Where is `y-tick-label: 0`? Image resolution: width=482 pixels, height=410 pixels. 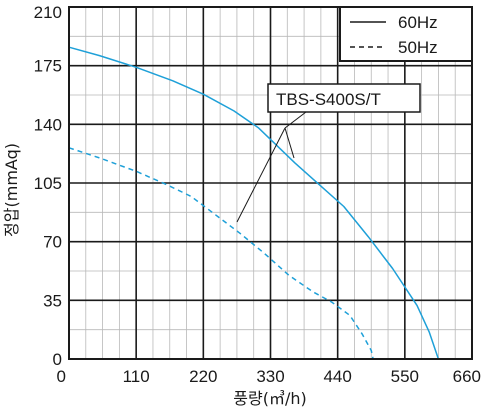 y-tick-label: 0 is located at coordinates (57, 359).